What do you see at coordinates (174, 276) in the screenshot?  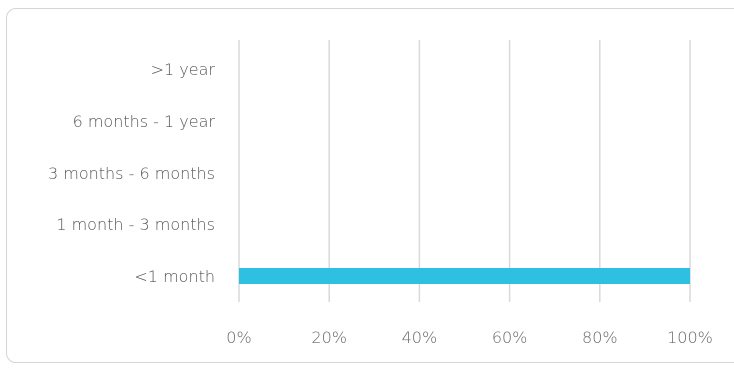 I see `category-label: <1 month` at bounding box center [174, 276].